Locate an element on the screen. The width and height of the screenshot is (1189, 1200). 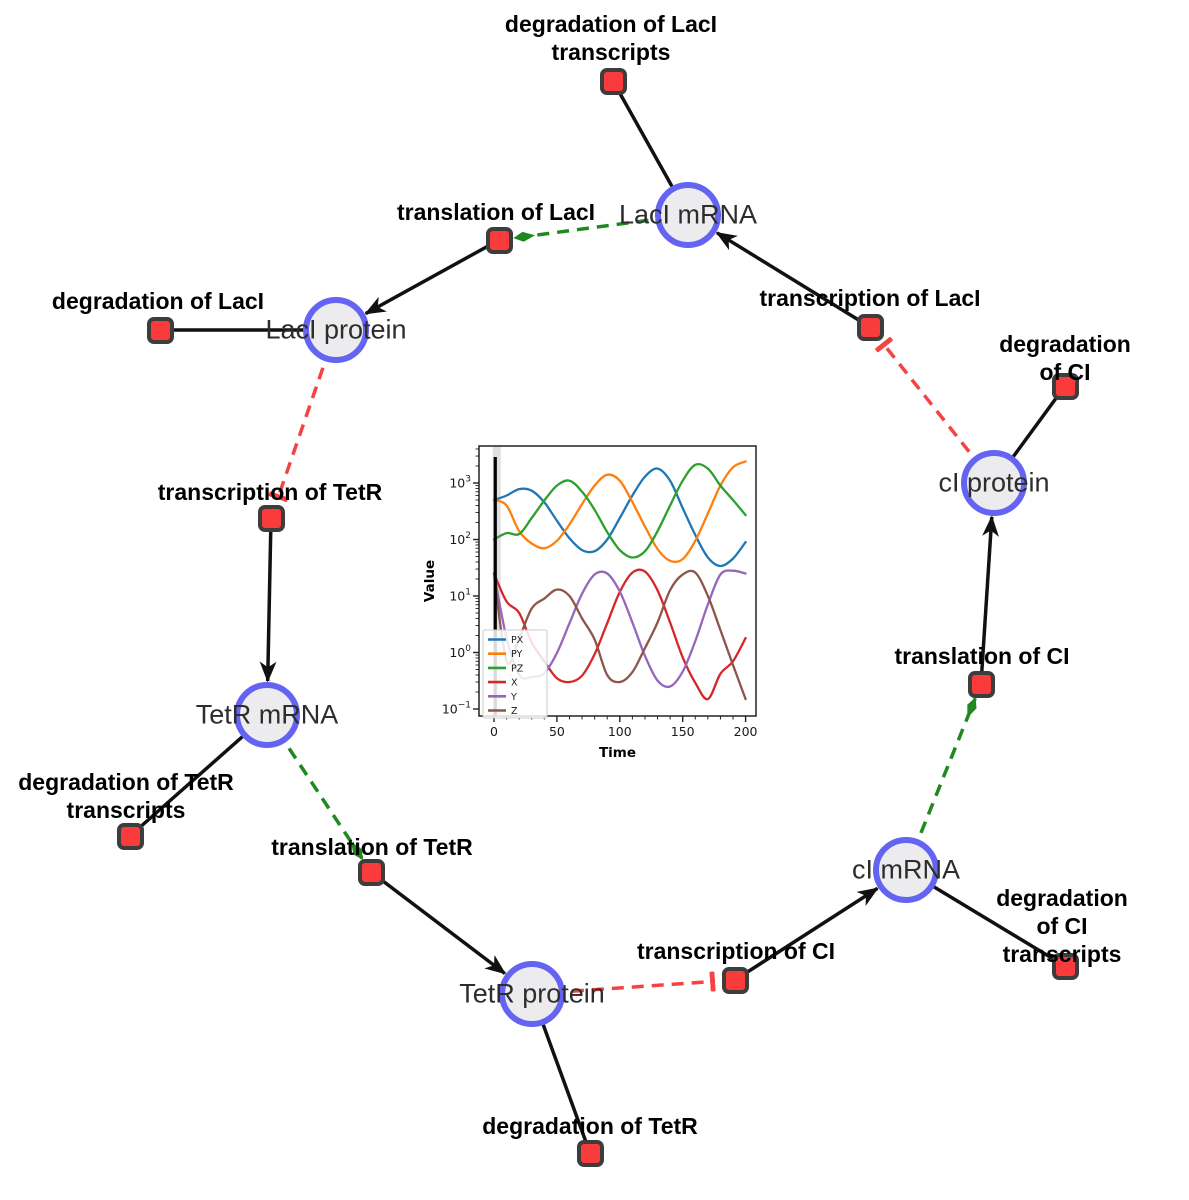
plot-series-Z is located at coordinates (619, 635).